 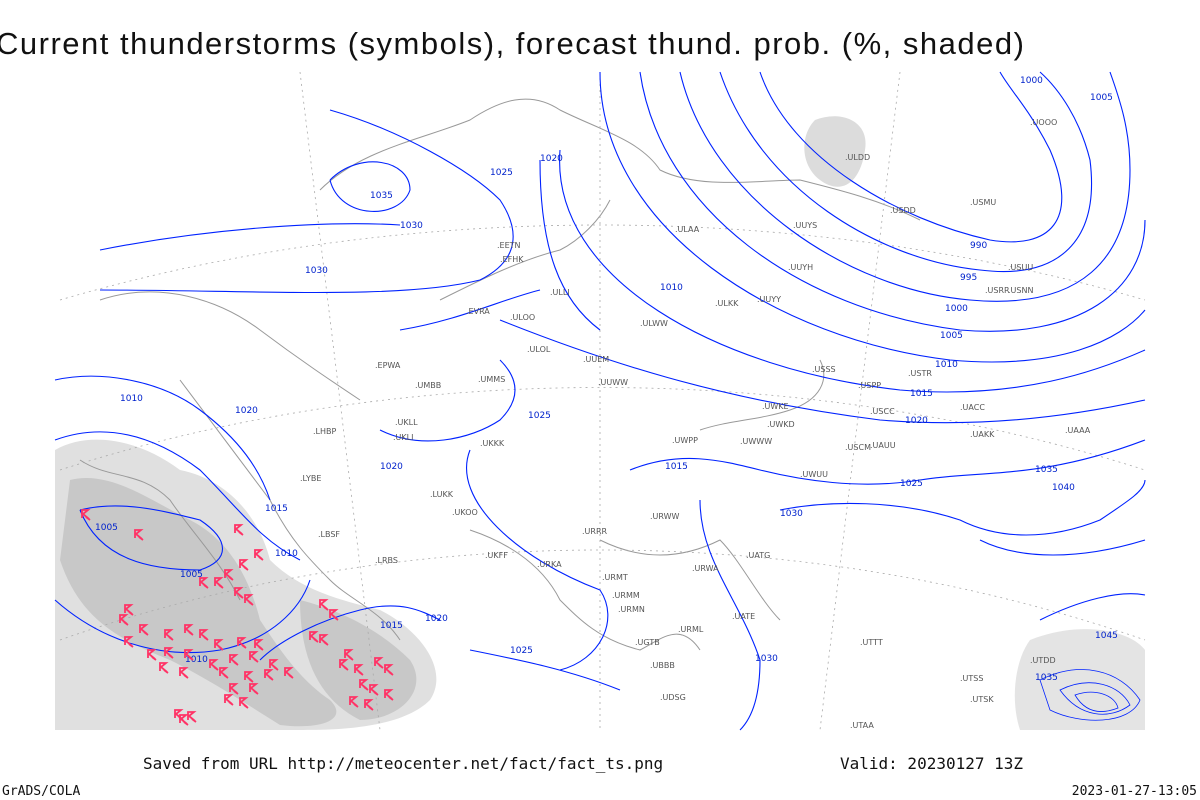 What do you see at coordinates (522, 317) in the screenshot?
I see `station-label: .ULOO` at bounding box center [522, 317].